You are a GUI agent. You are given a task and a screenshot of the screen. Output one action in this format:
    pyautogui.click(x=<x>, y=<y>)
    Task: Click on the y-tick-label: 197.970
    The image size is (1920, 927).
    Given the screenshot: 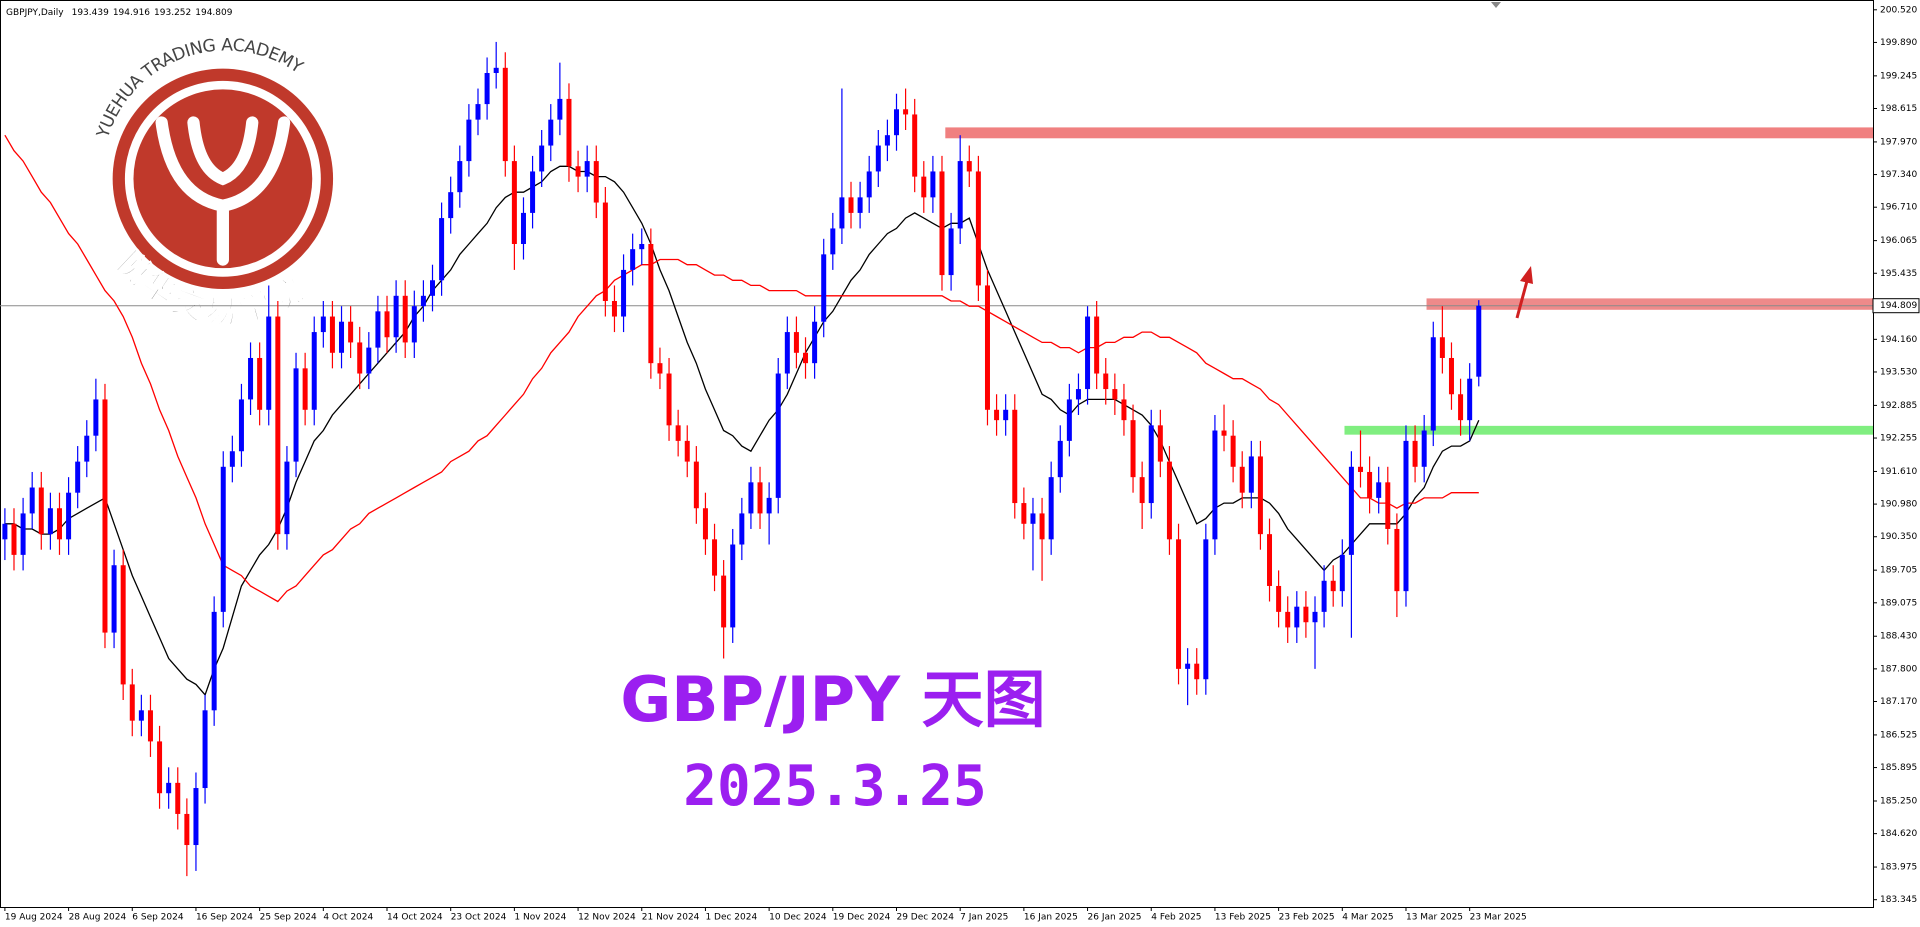 What is the action you would take?
    pyautogui.click(x=1898, y=142)
    